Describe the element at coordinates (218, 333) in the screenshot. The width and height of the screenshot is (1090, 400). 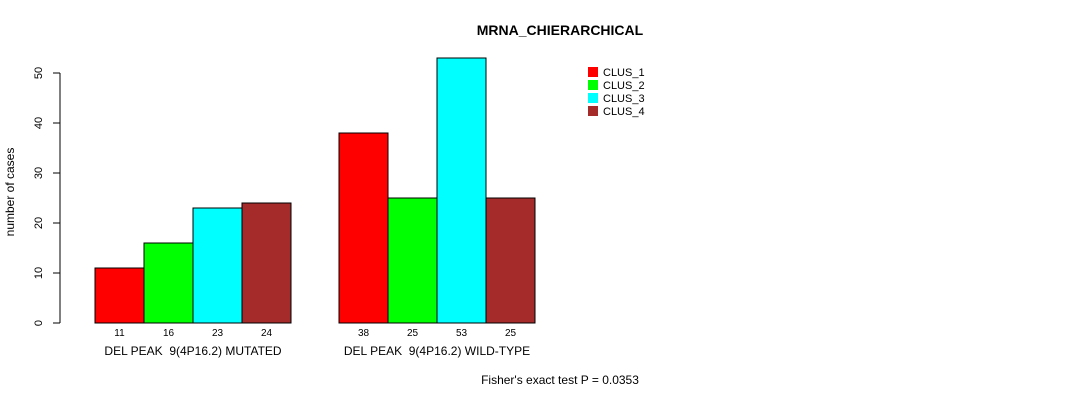
I see `bar-value-label: 23` at that location.